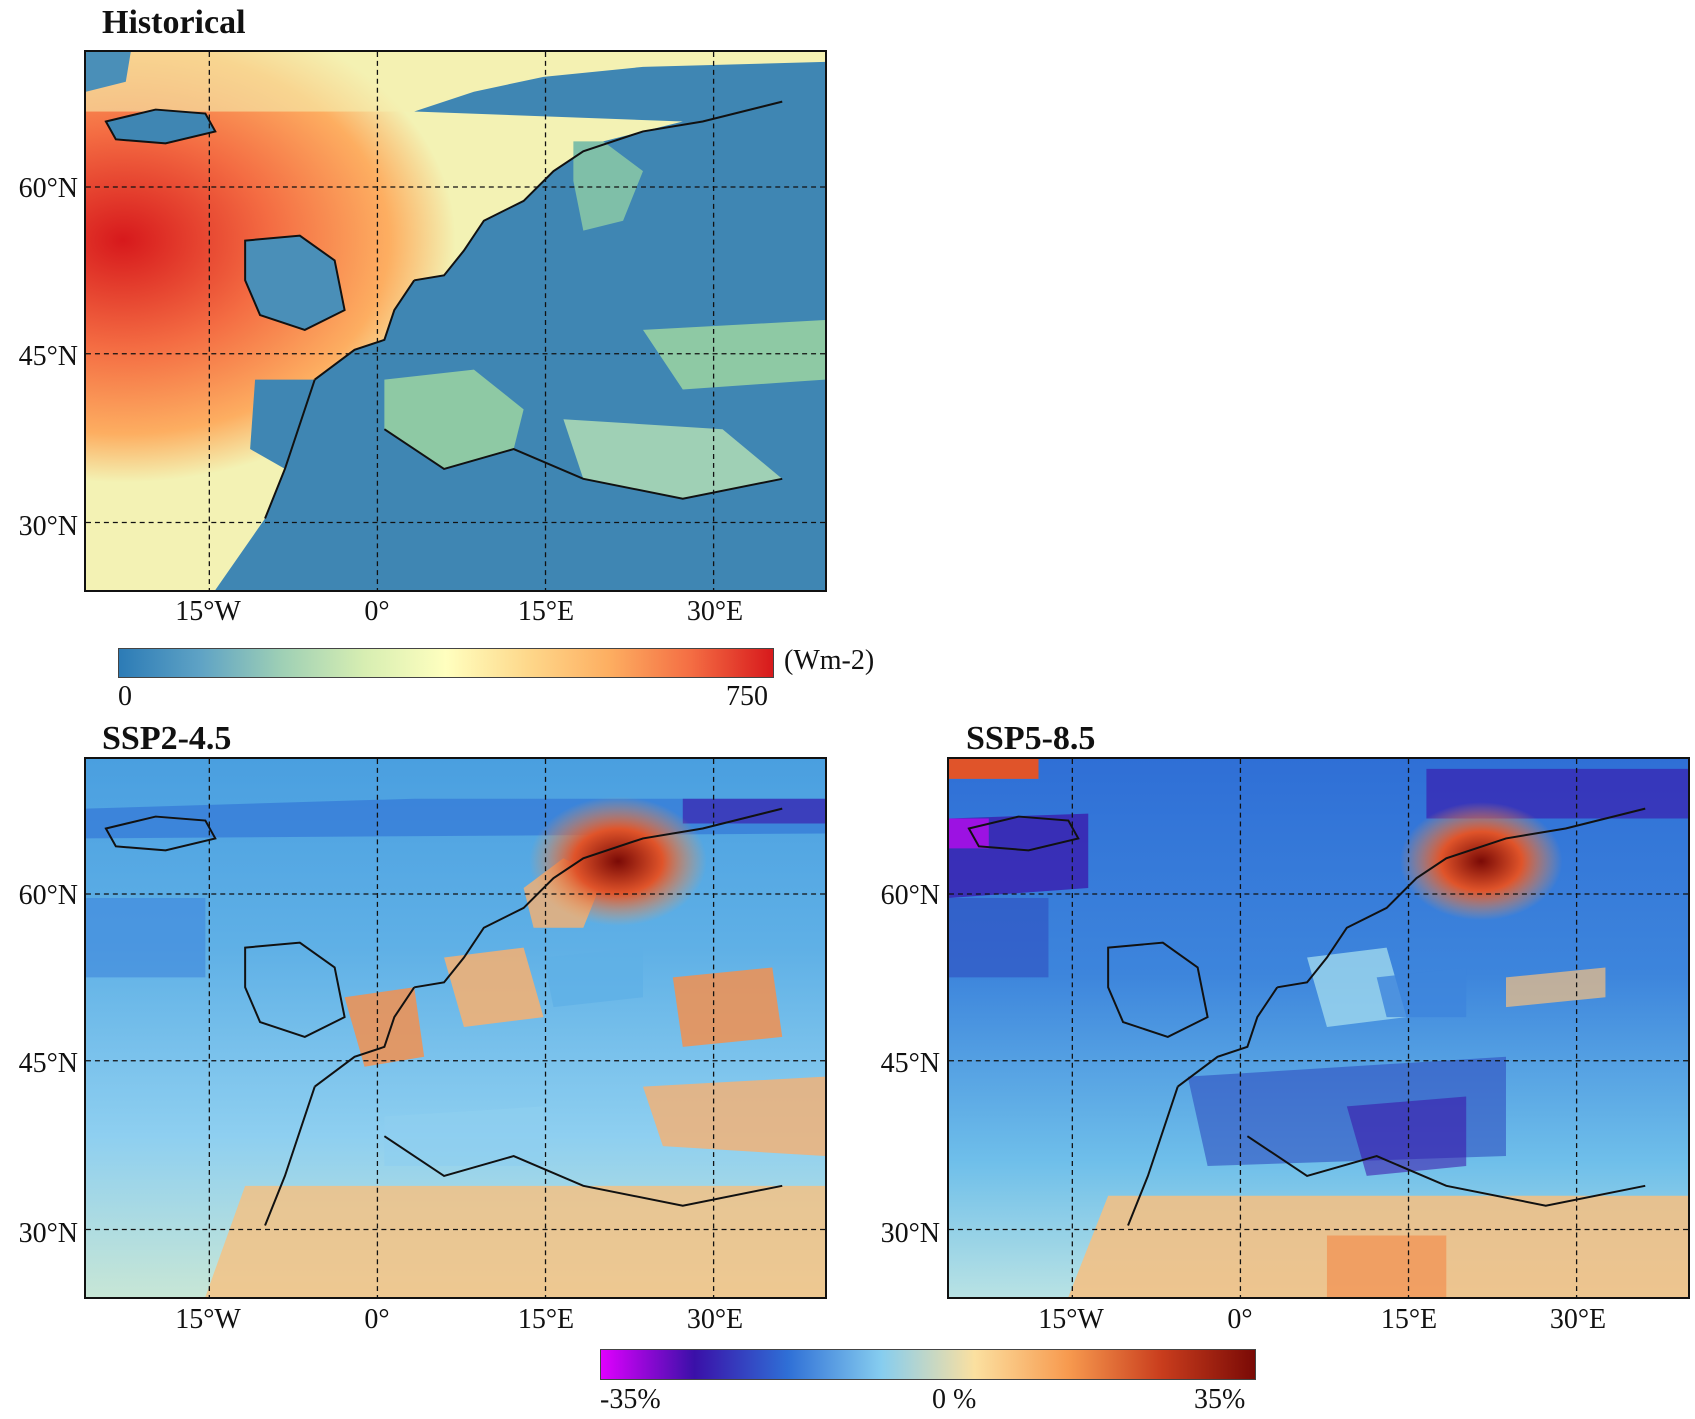  I want to click on historical-colorbar, so click(446, 663).